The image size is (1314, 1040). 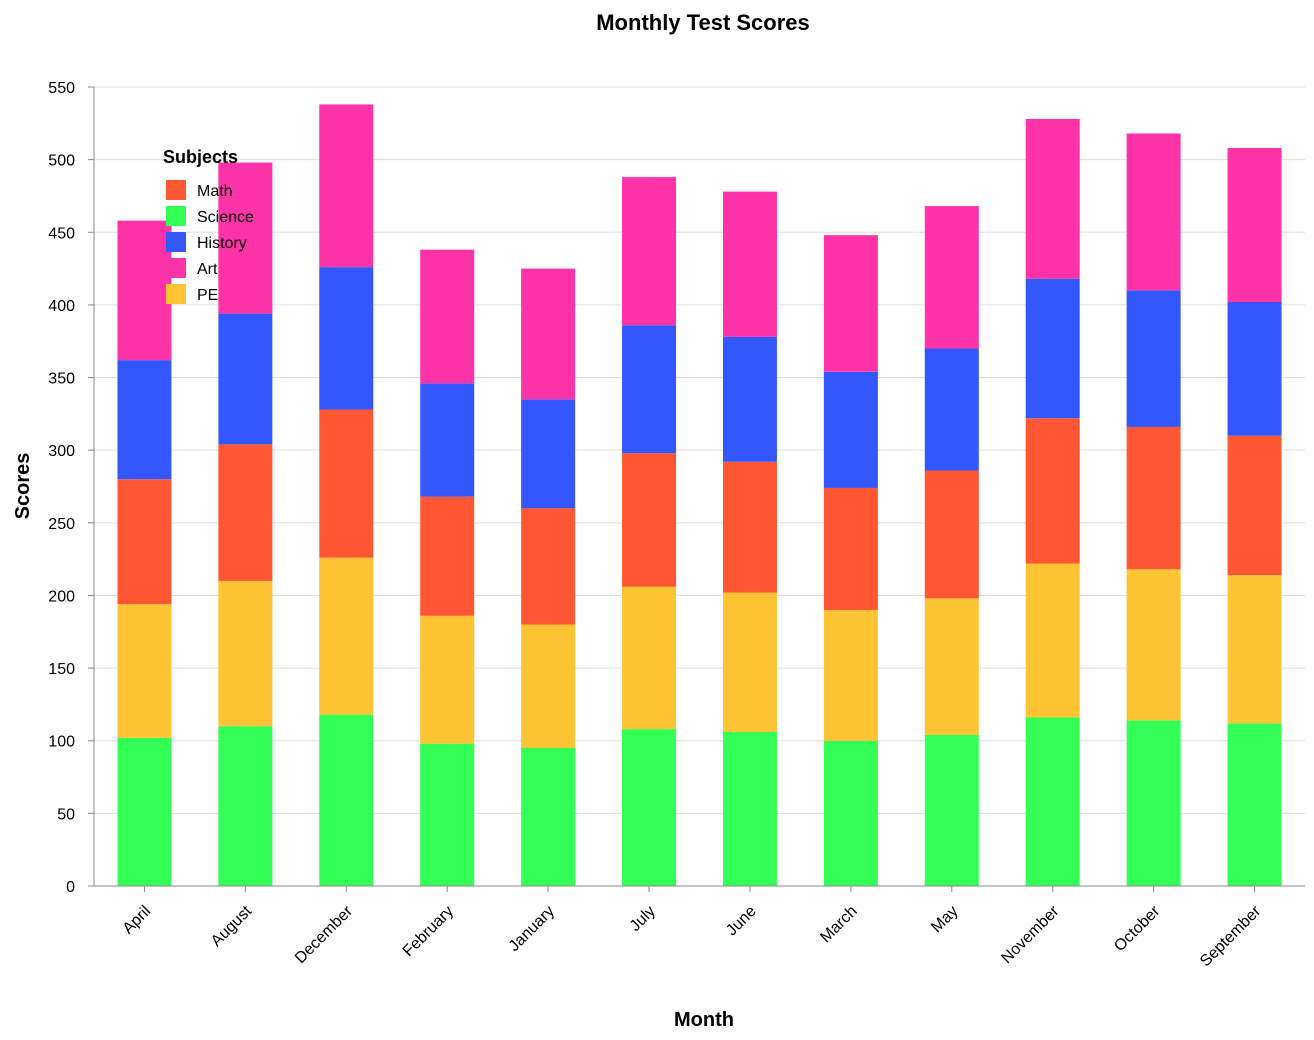 I want to click on bar-science-november, so click(x=1052, y=801).